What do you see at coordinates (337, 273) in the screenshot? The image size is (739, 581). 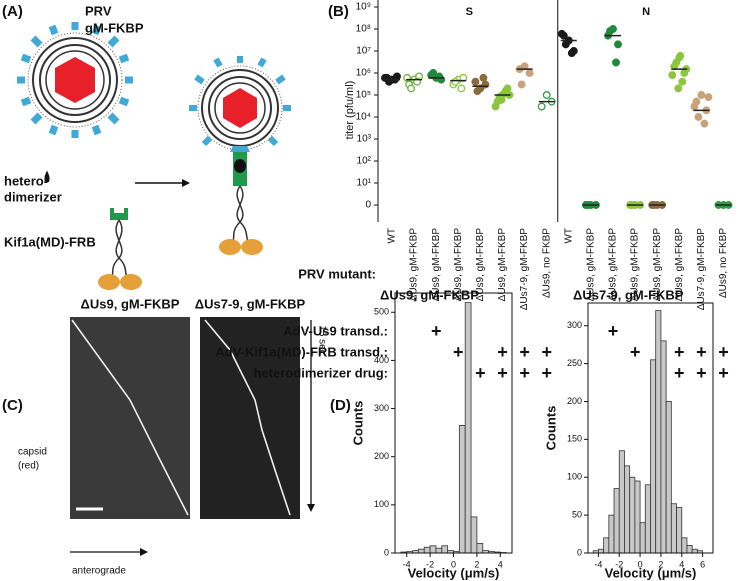 I see `x-axis-label: PRV mutant:` at bounding box center [337, 273].